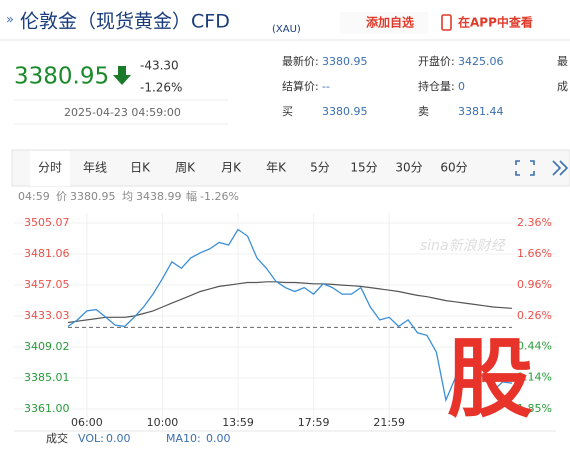  Describe the element at coordinates (560, 168) in the screenshot. I see `collapse-icon` at that location.